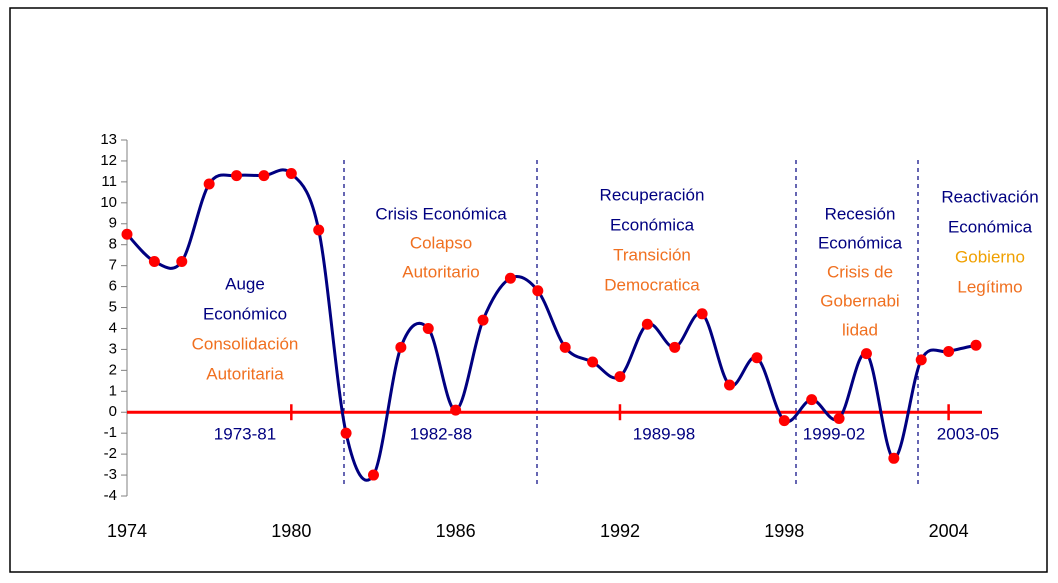  I want to click on y-tick-label: 3, so click(113, 348).